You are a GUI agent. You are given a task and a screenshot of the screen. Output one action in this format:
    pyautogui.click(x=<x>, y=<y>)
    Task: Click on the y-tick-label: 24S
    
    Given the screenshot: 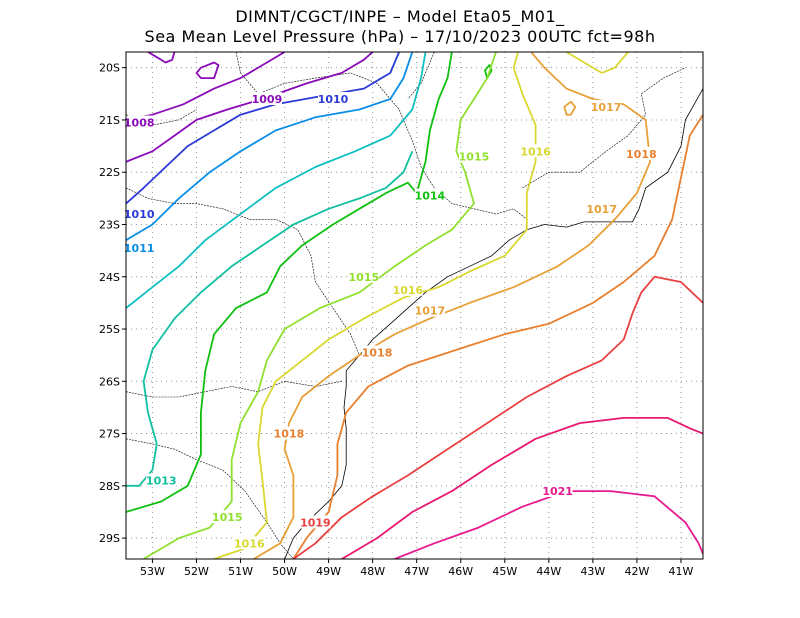 What is the action you would take?
    pyautogui.click(x=109, y=277)
    